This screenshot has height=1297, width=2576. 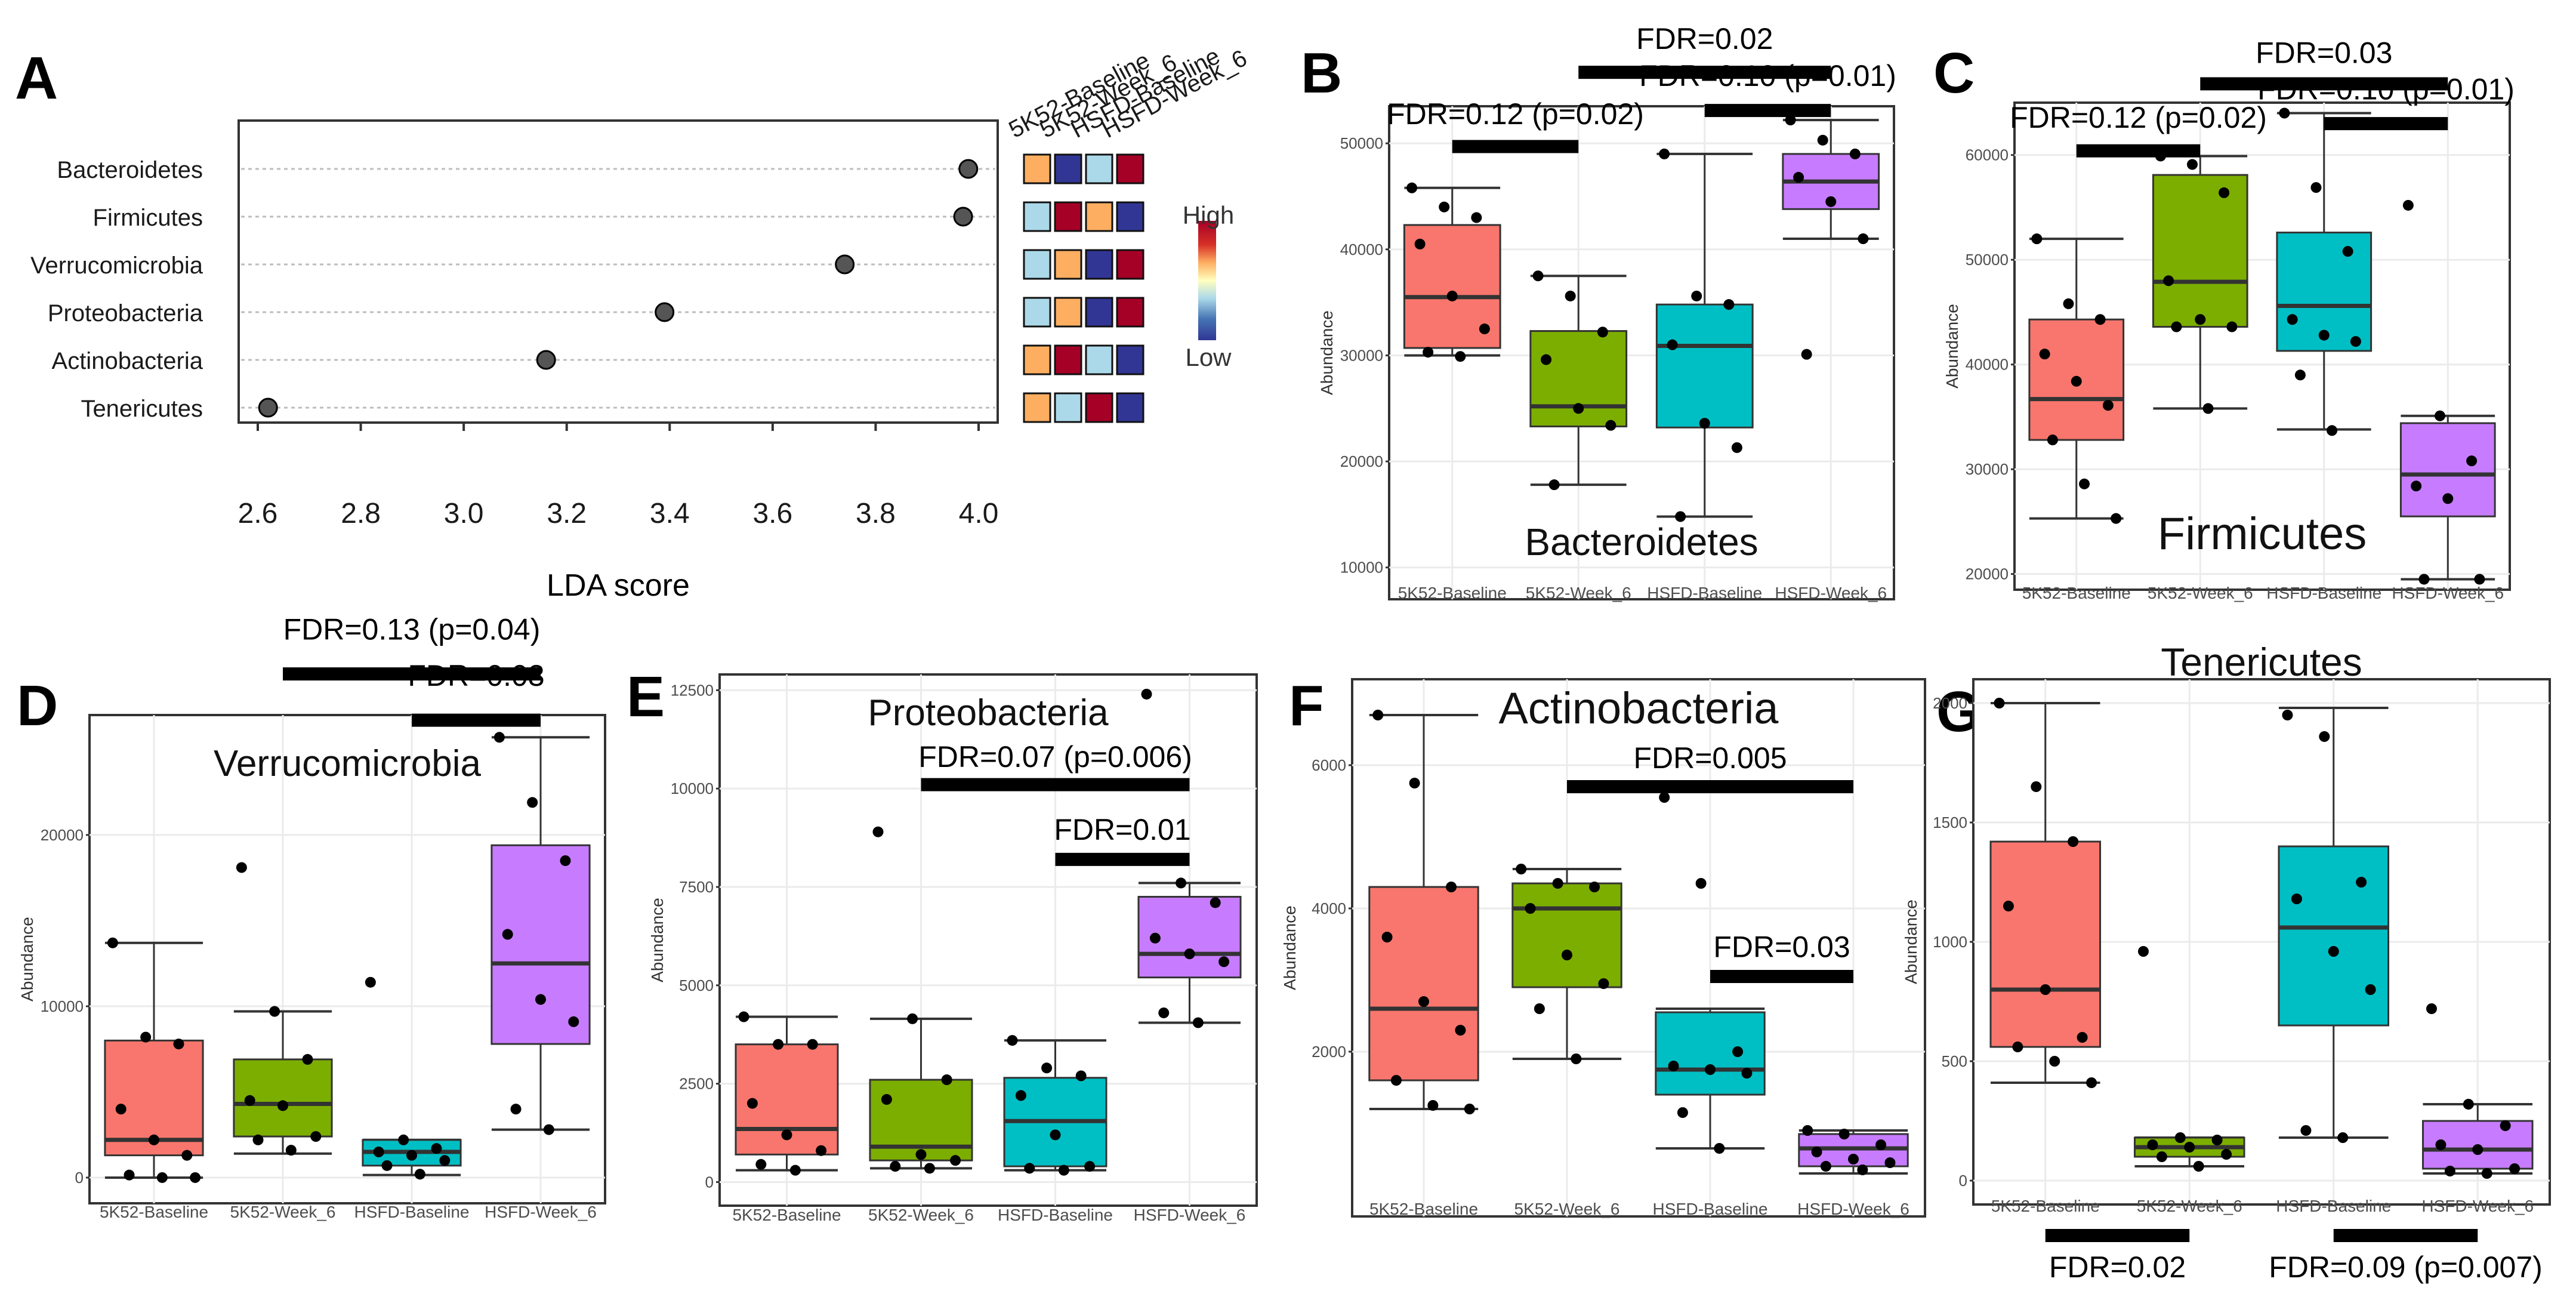 What do you see at coordinates (1329, 1052) in the screenshot?
I see `y-tick-label: 2000` at bounding box center [1329, 1052].